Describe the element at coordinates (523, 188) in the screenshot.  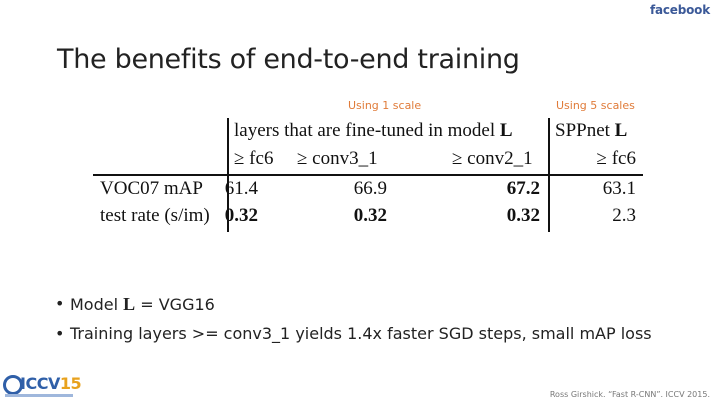
I see `cell-map-conv2: 67.2` at that location.